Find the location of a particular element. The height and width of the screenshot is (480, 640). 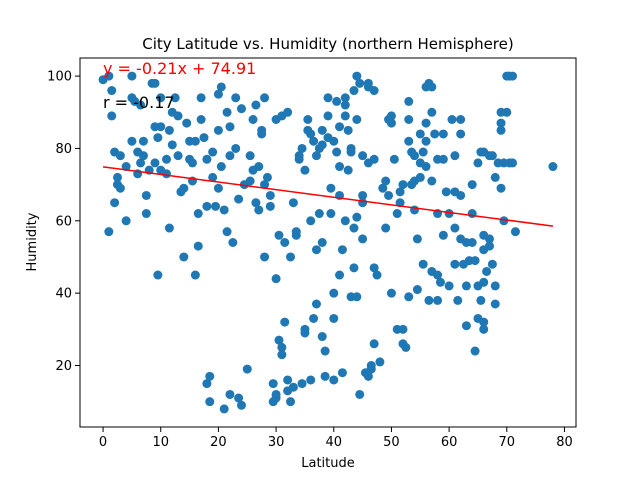

x-tick-label: 70 is located at coordinates (507, 442).